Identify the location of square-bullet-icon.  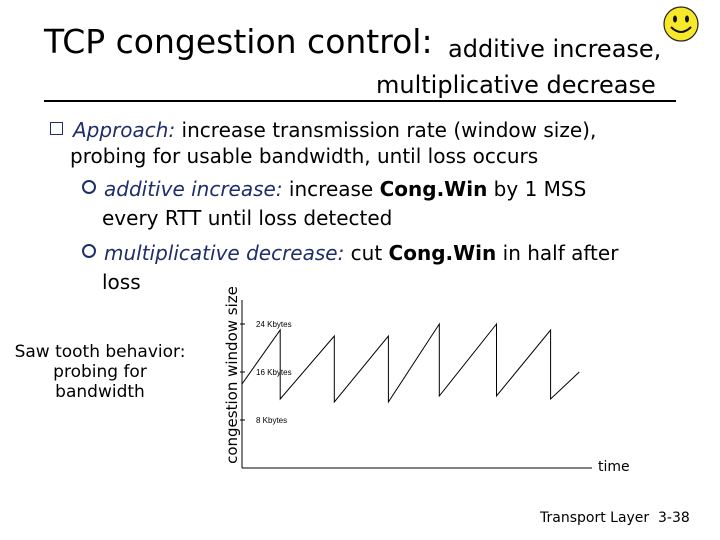
(56, 128).